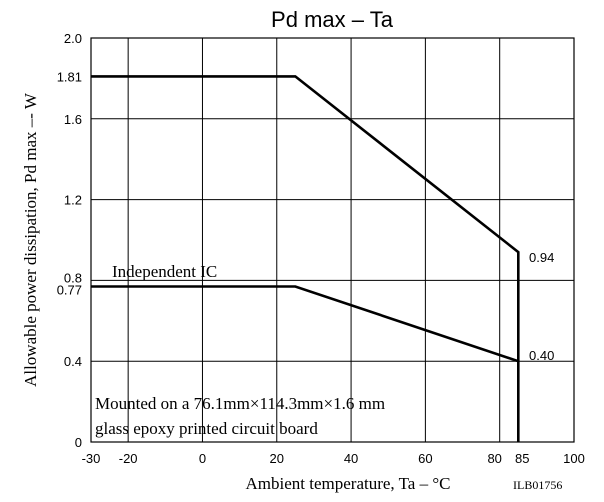  I want to click on x-tick-label: -20, so click(128, 458).